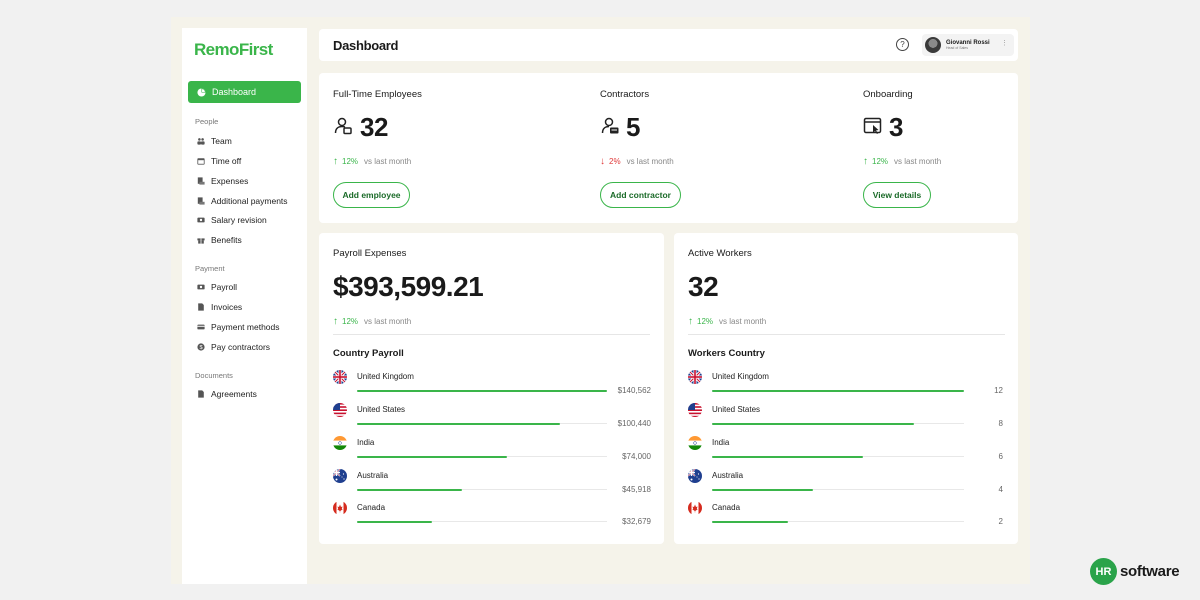 The image size is (1200, 600). I want to click on document-icon, so click(201, 394).